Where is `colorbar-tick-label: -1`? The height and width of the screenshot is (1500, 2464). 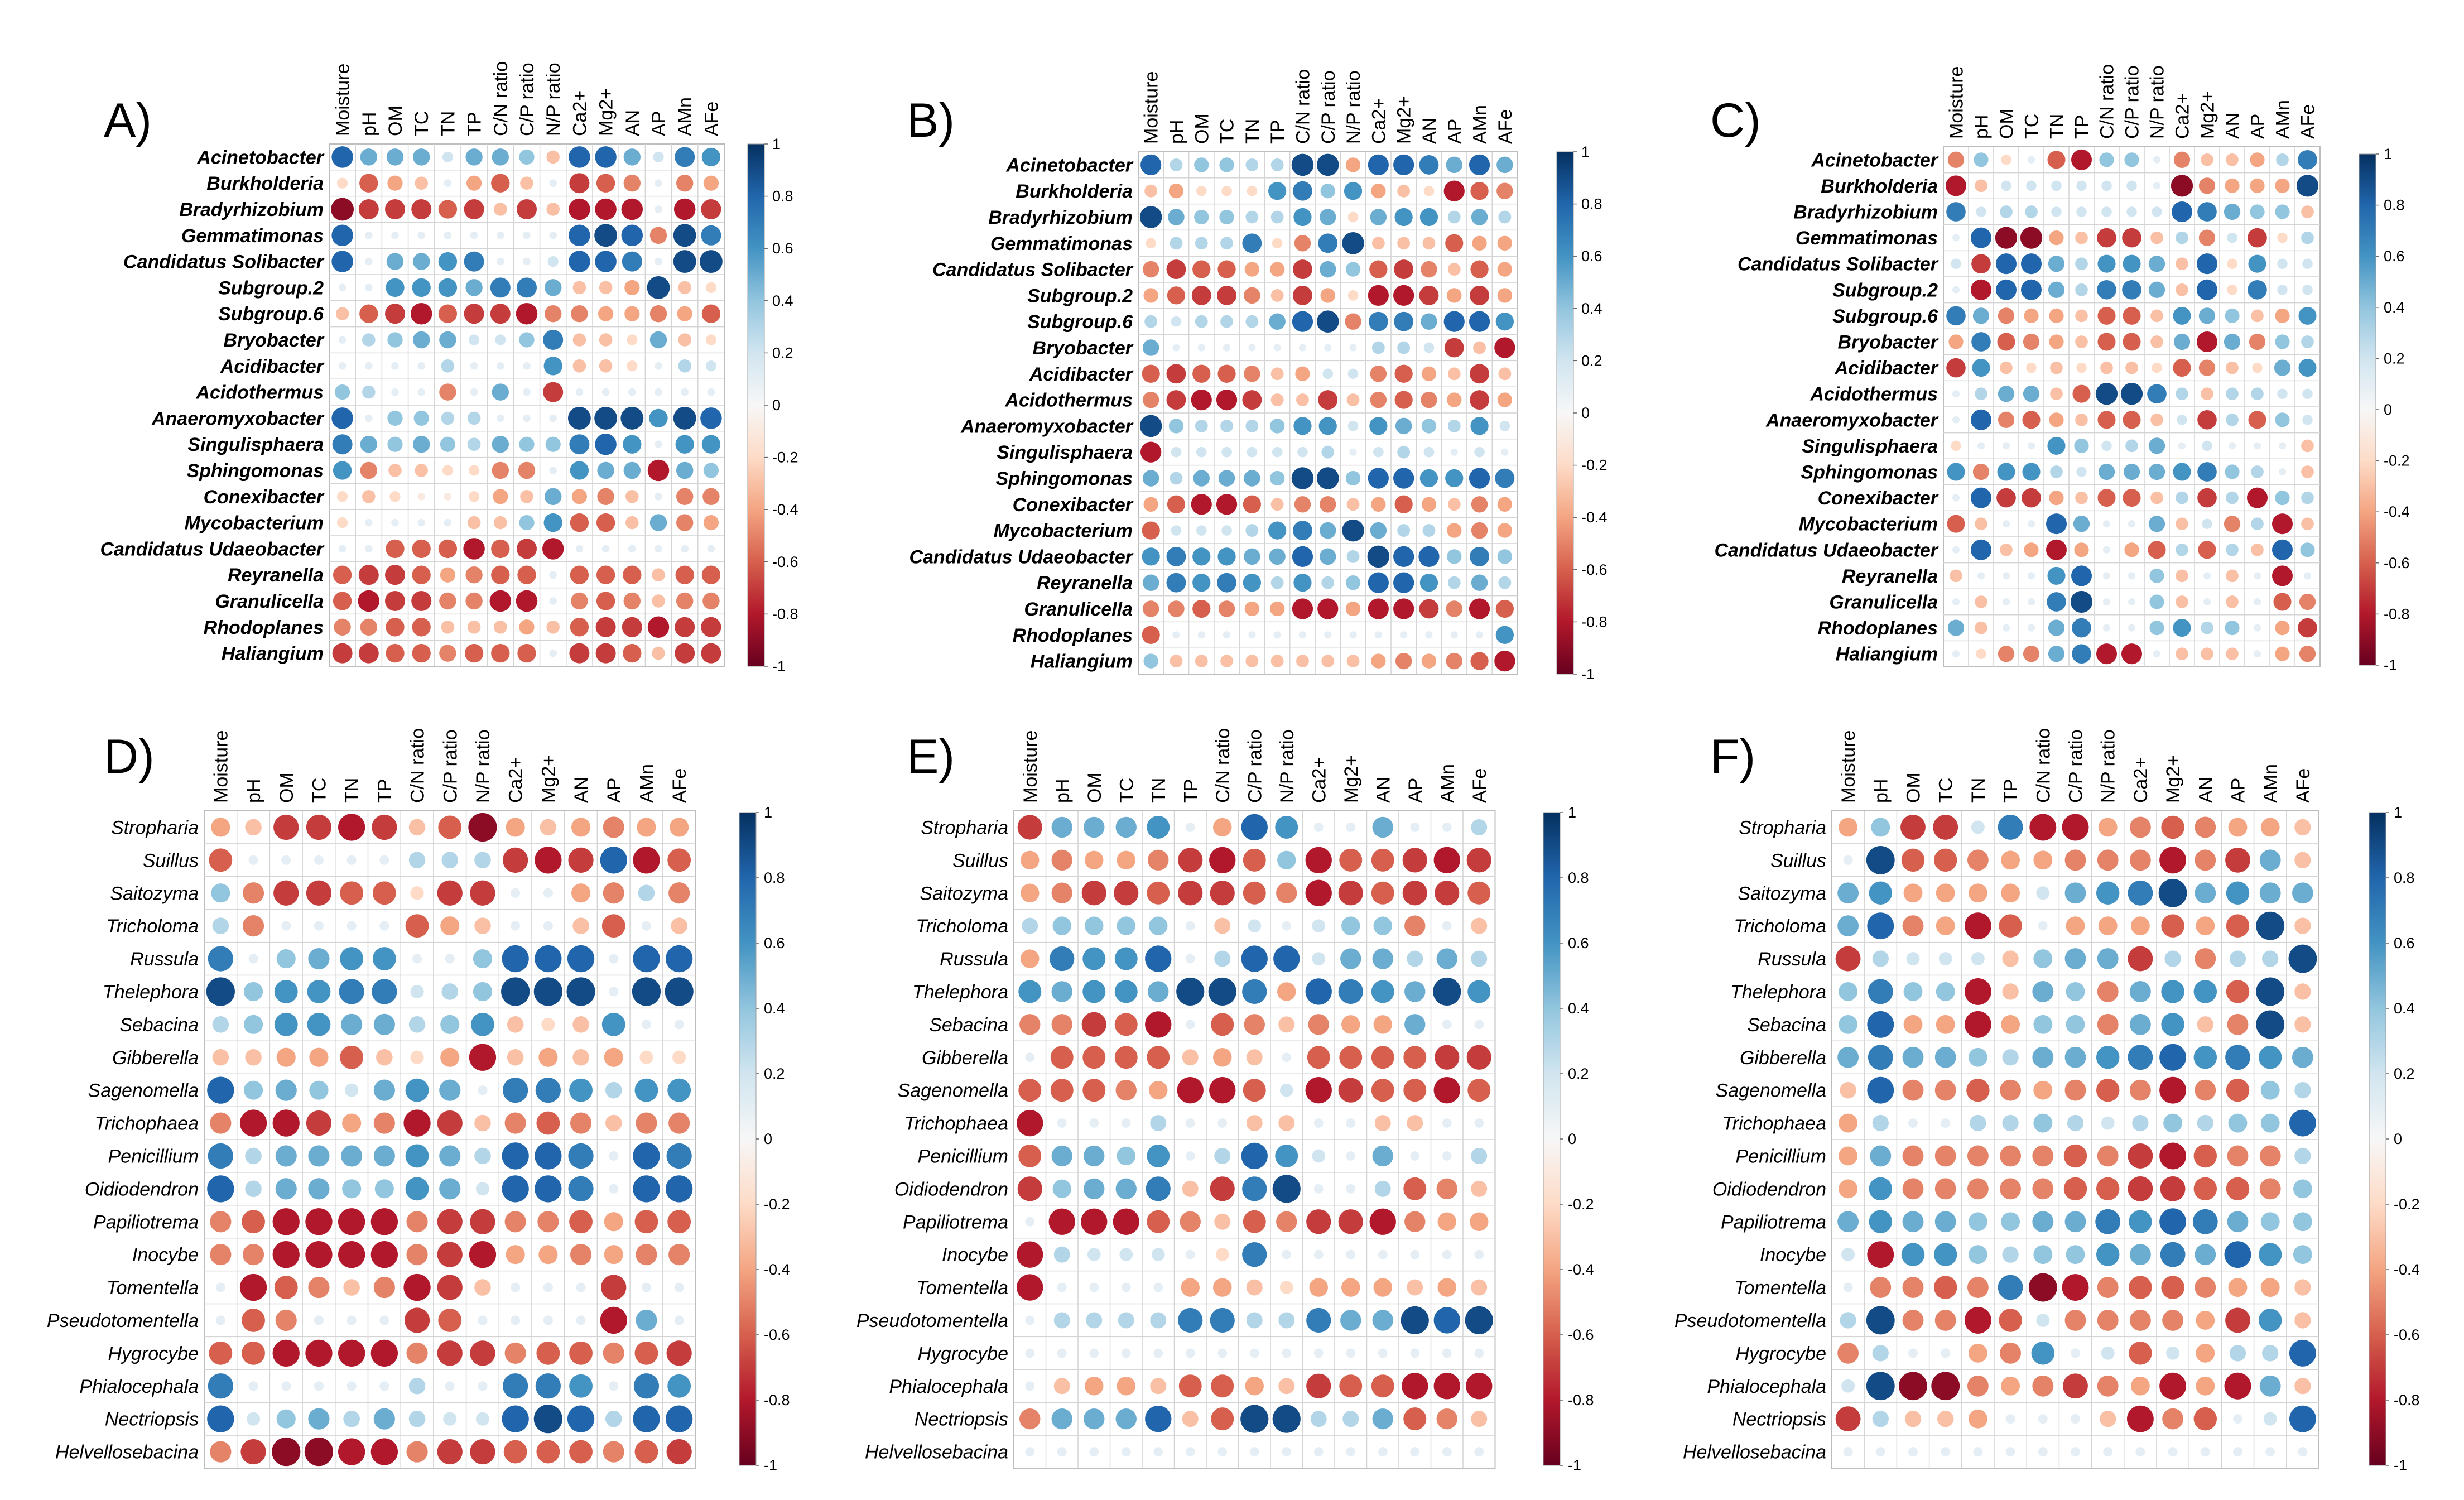 colorbar-tick-label: -1 is located at coordinates (2400, 1465).